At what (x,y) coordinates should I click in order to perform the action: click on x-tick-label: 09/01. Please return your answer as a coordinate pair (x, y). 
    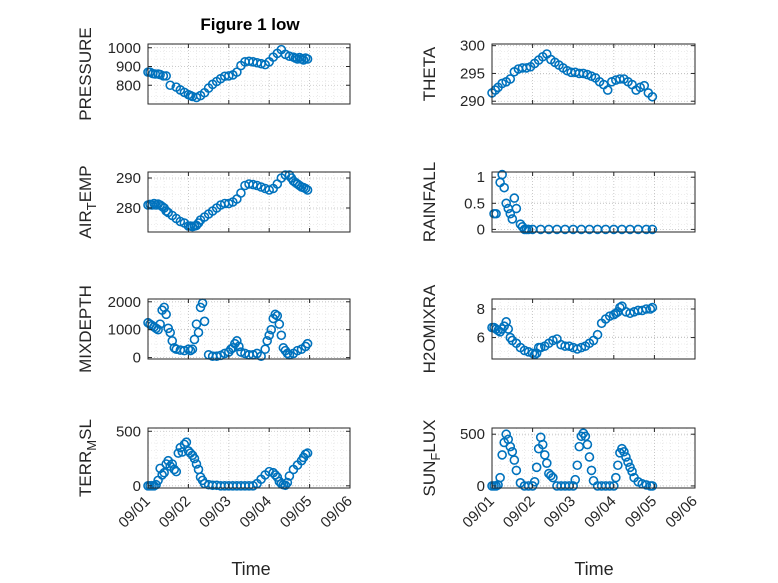
    Looking at the image, I should click on (478, 512).